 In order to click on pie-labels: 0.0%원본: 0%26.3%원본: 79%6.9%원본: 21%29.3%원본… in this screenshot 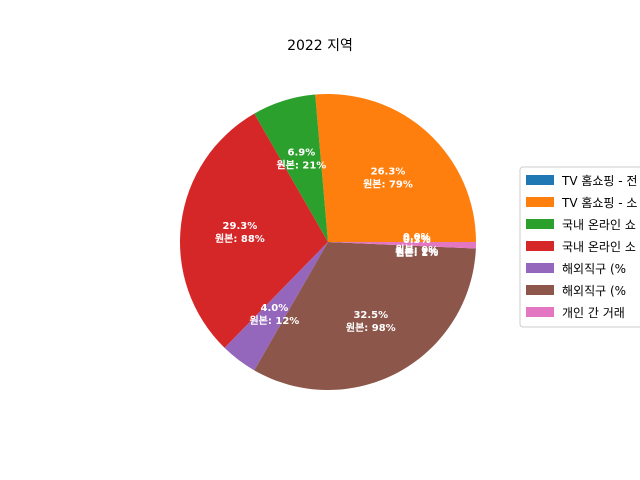, I will do `click(326, 240)`.